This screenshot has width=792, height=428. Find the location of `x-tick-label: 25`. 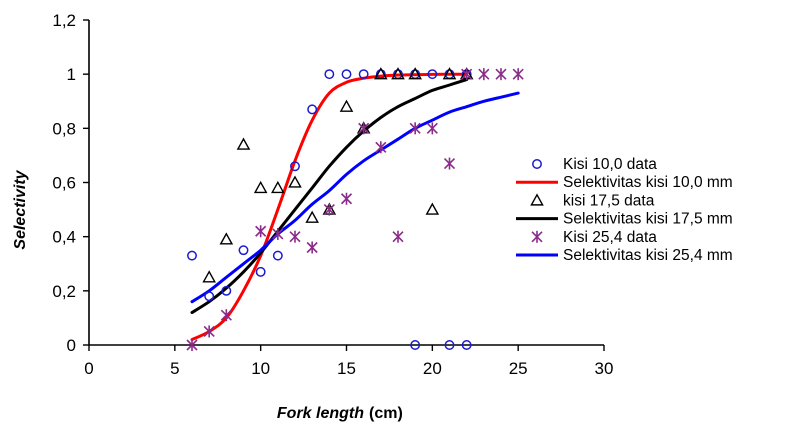

x-tick-label: 25 is located at coordinates (518, 368).